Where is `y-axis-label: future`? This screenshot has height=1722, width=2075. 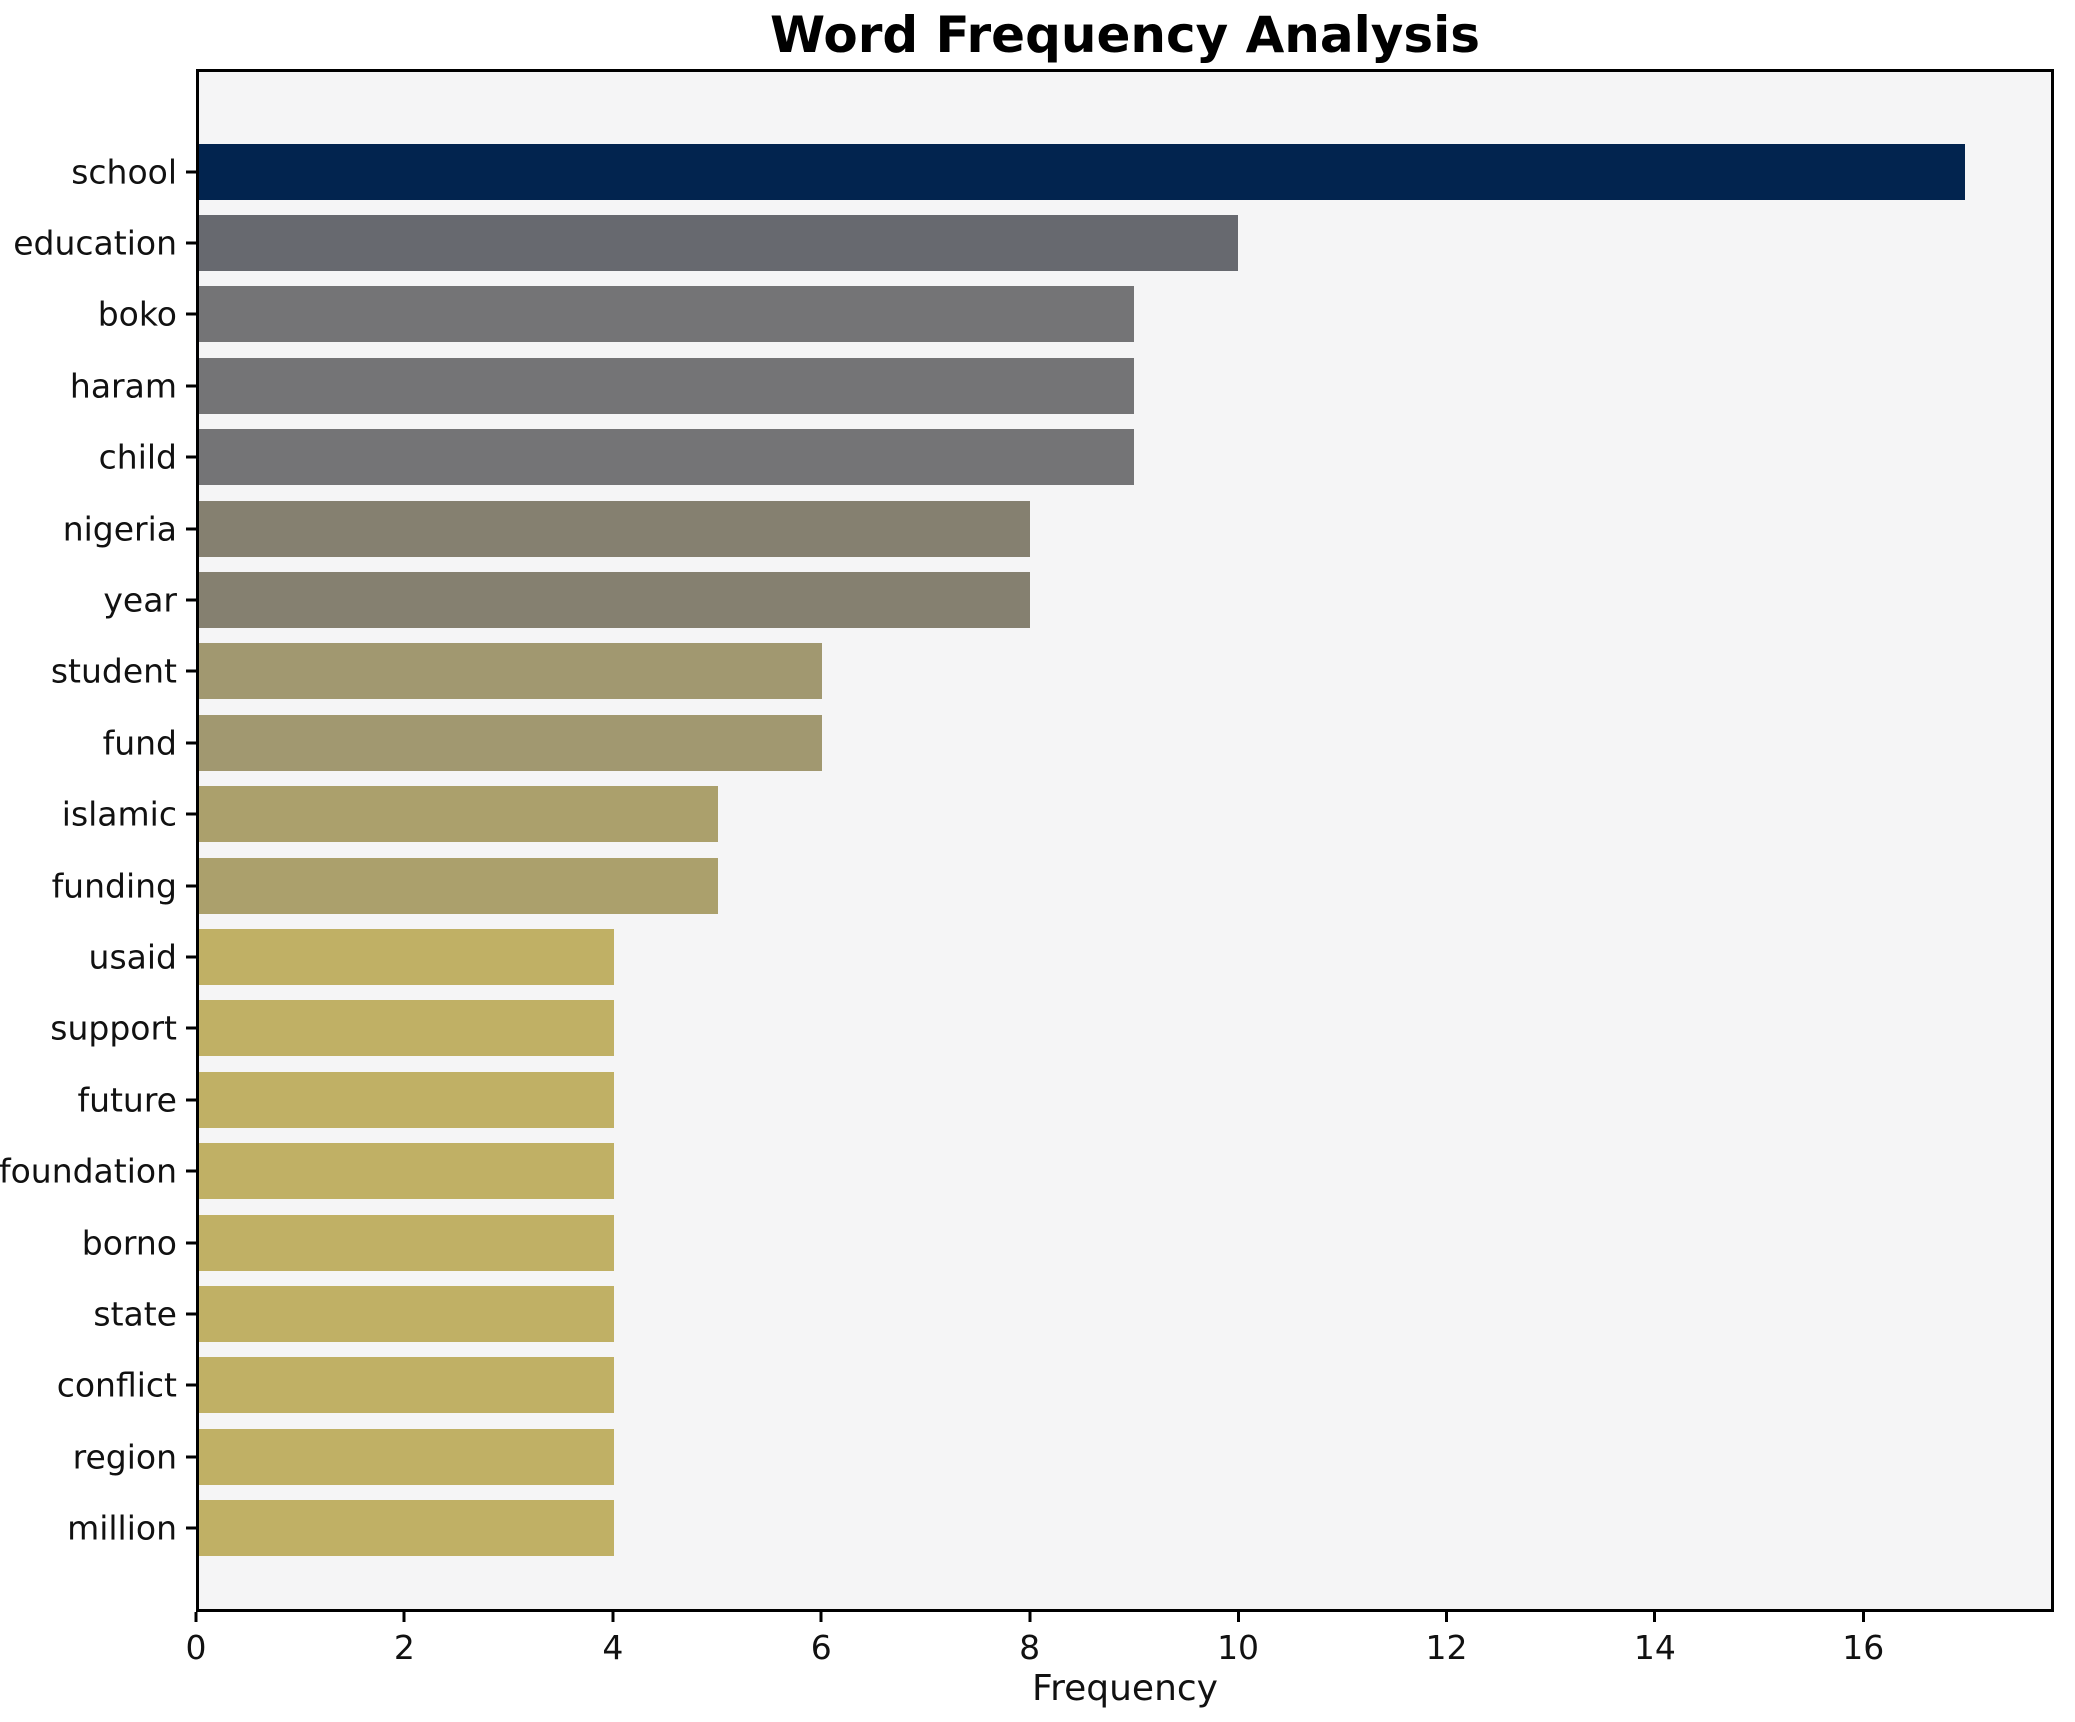 y-axis-label: future is located at coordinates (127, 1100).